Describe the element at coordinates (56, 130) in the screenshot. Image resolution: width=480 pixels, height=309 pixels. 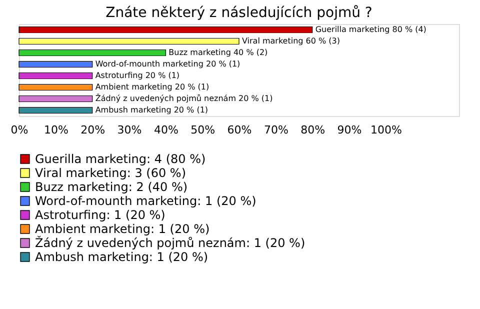
I see `x-tick-label: 10%` at that location.